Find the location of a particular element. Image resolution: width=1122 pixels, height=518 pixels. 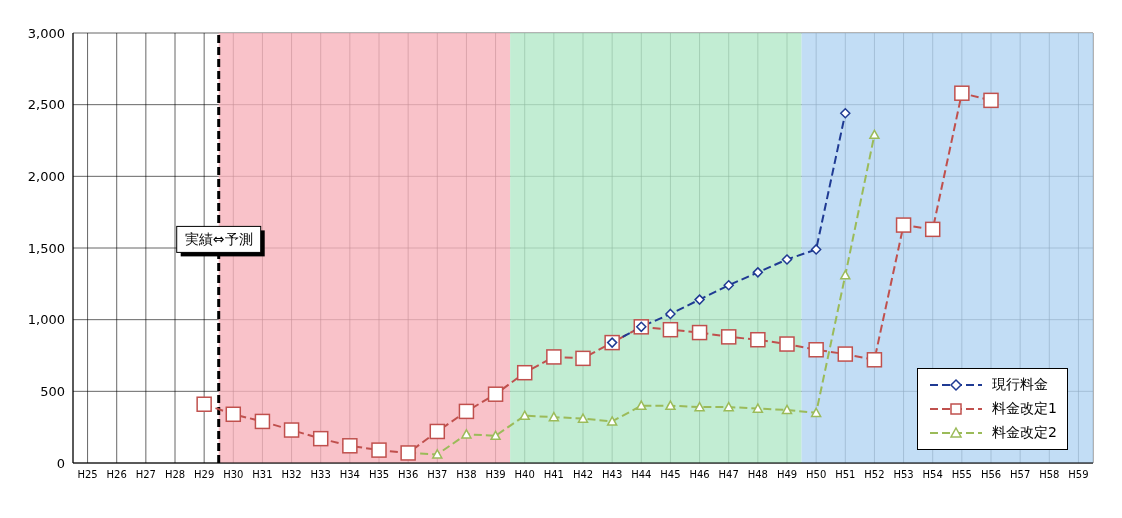

x-tick-label: H56 is located at coordinates (991, 475).